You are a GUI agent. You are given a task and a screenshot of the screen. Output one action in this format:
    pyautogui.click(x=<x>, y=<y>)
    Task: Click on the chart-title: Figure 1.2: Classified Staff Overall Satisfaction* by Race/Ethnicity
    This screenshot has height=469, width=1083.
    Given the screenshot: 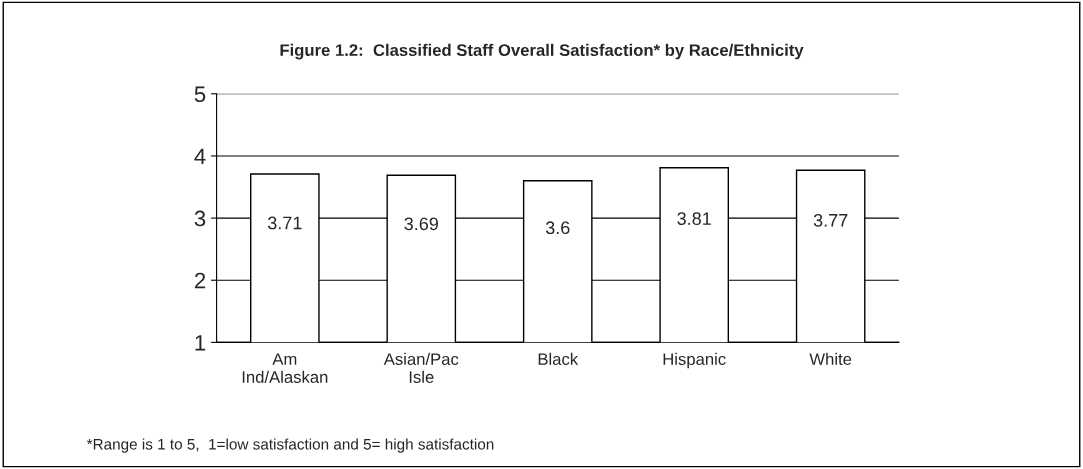 What is the action you would take?
    pyautogui.click(x=542, y=51)
    